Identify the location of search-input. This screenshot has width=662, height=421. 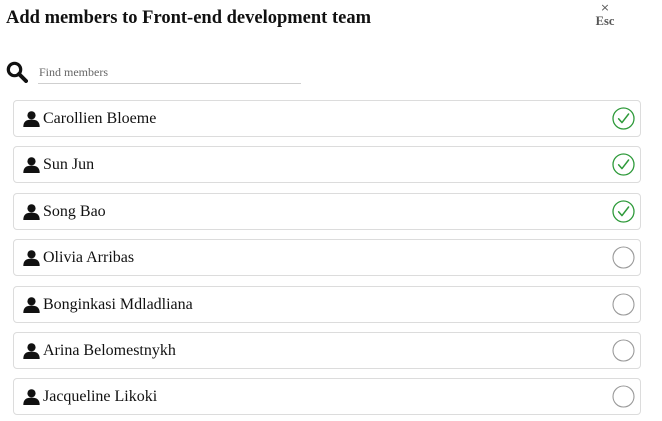
(169, 72).